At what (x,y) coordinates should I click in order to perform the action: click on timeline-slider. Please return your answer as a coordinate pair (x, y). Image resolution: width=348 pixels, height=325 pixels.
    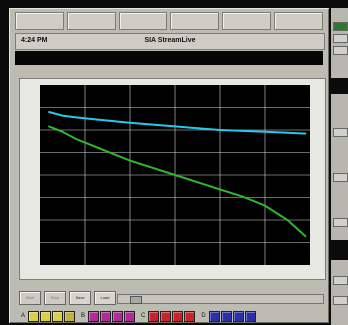
    Looking at the image, I should click on (220, 299).